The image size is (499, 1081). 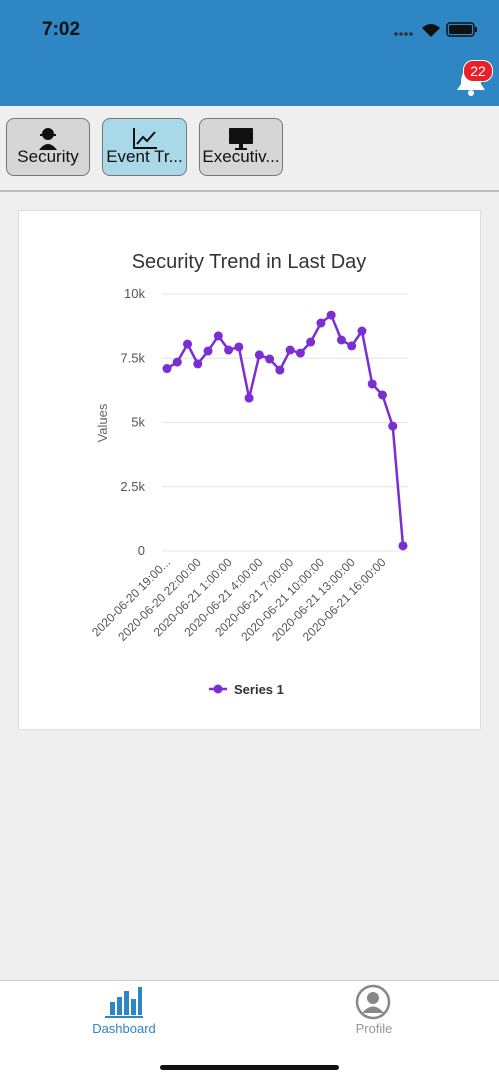 I want to click on dashboard-icon, so click(x=124, y=1002).